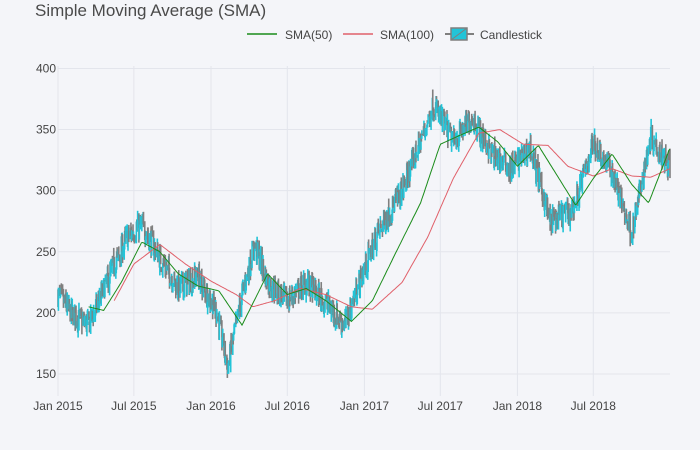 This screenshot has height=450, width=700. I want to click on legend-label-sma100: SMA(100), so click(407, 35).